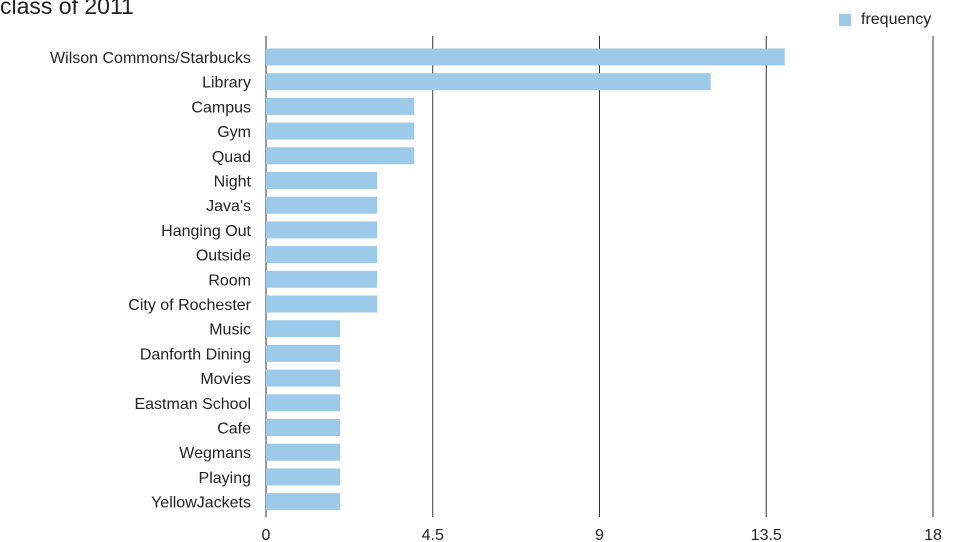 The image size is (960, 542). Describe the element at coordinates (150, 58) in the screenshot. I see `category-label-wilson-commons-starbucks: Wilson Commons/Starbucks` at that location.